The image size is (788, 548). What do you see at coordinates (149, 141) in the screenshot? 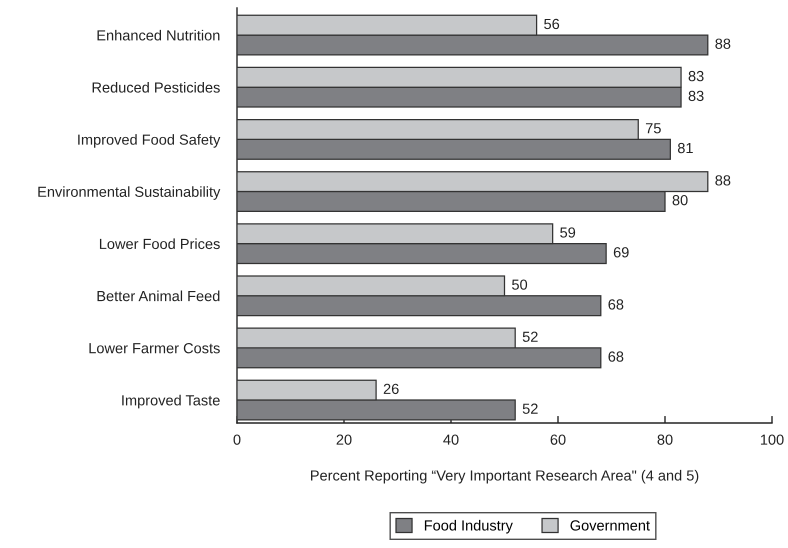
I see `y-tick-label: Improved Food Safety` at bounding box center [149, 141].